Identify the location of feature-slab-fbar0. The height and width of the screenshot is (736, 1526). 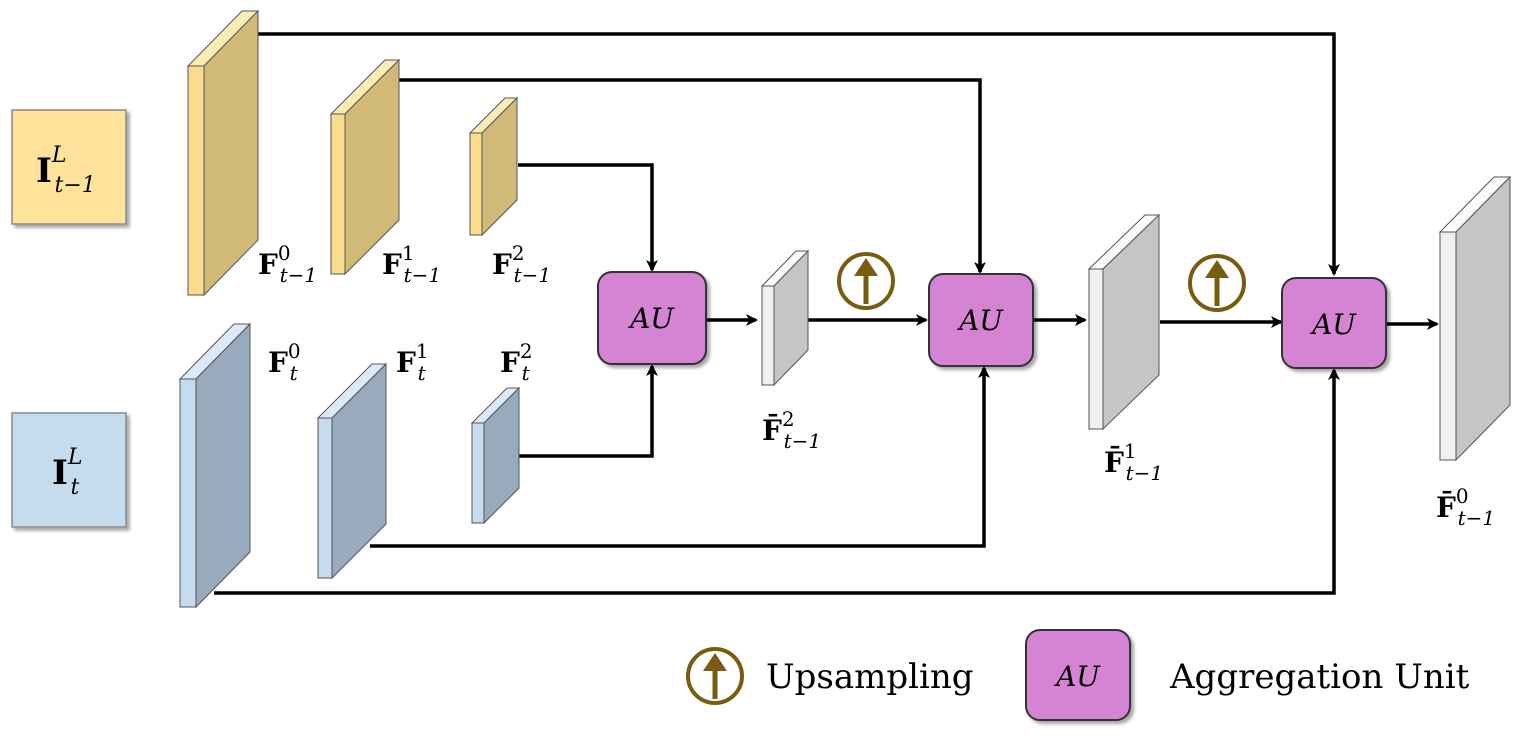
(1475, 318).